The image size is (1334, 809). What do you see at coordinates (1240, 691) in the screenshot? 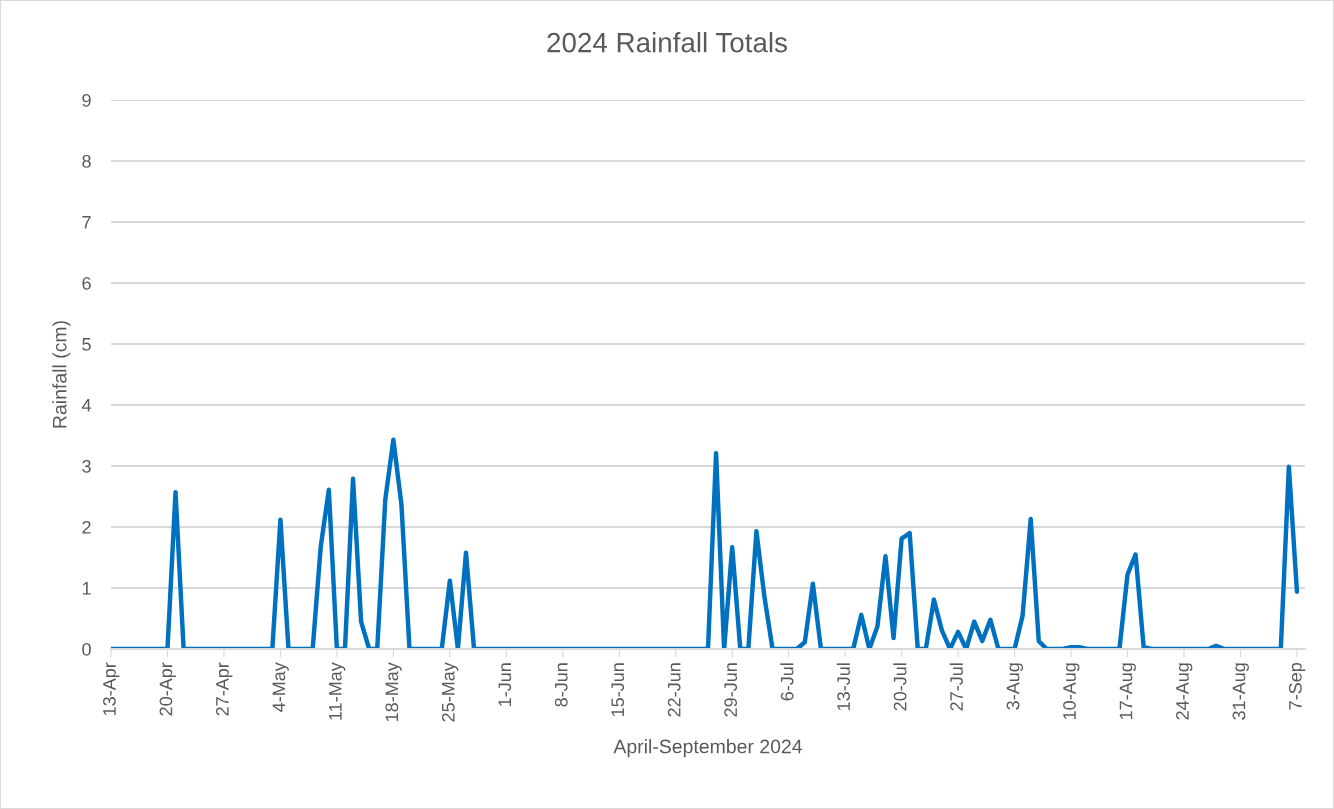
I see `x-tick-label: 31-Aug` at bounding box center [1240, 691].